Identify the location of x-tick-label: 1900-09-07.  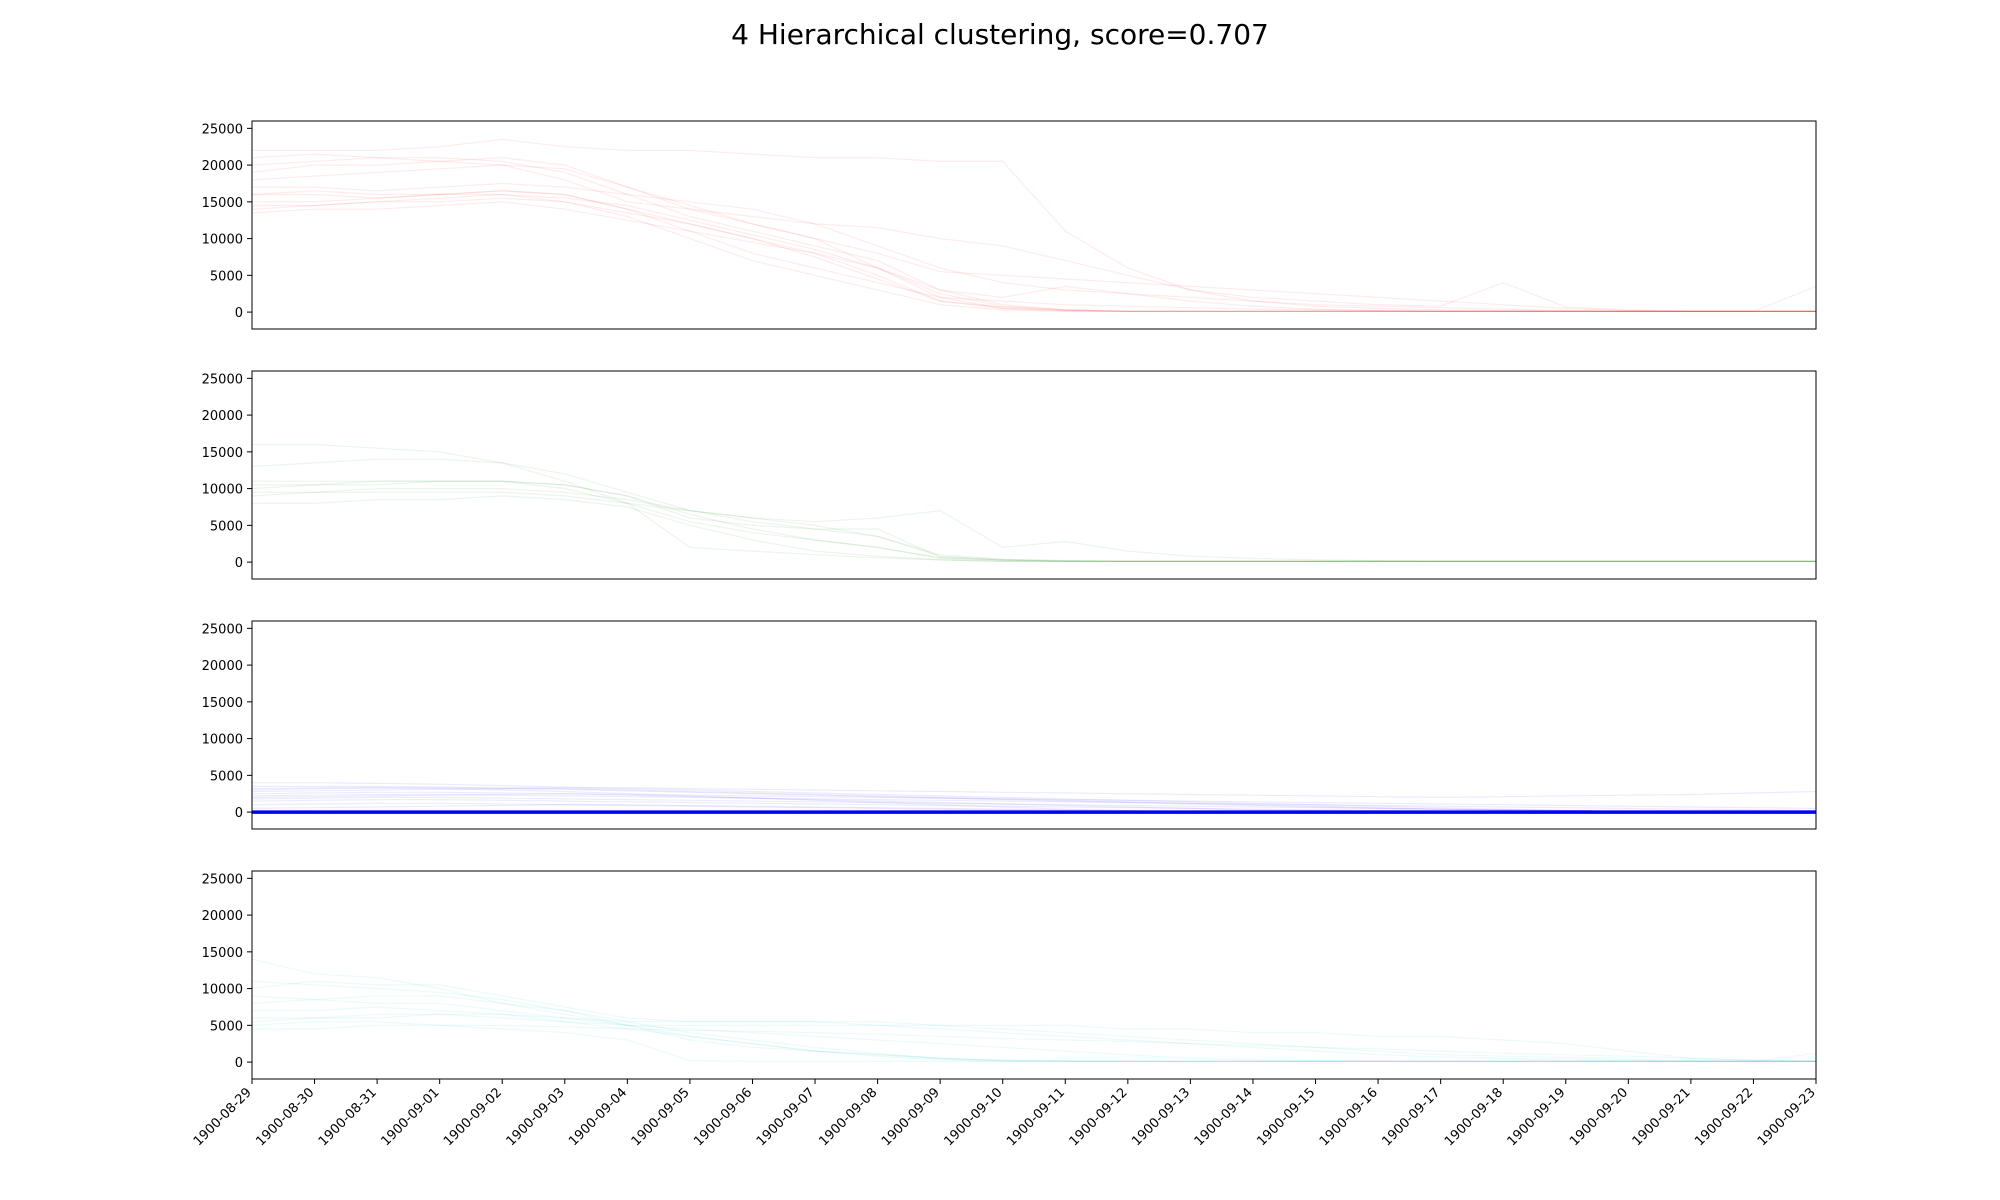
(786, 1117).